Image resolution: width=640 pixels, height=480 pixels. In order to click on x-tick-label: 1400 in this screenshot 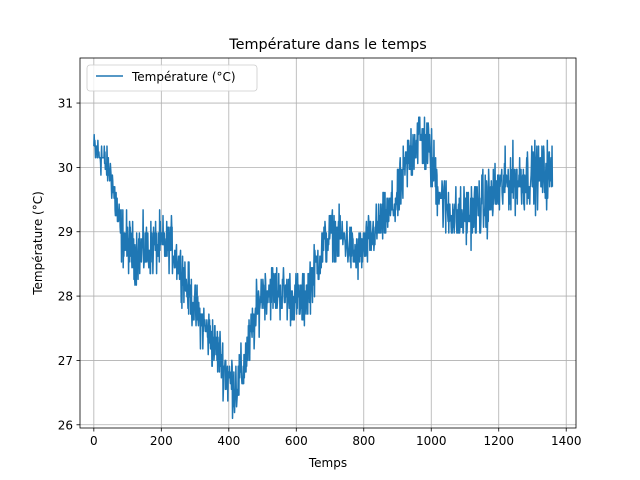, I will do `click(566, 441)`.